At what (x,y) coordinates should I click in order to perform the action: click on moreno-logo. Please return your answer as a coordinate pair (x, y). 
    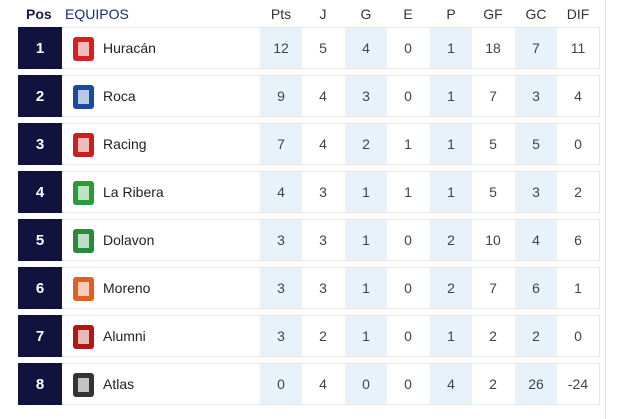
    Looking at the image, I should click on (83, 289).